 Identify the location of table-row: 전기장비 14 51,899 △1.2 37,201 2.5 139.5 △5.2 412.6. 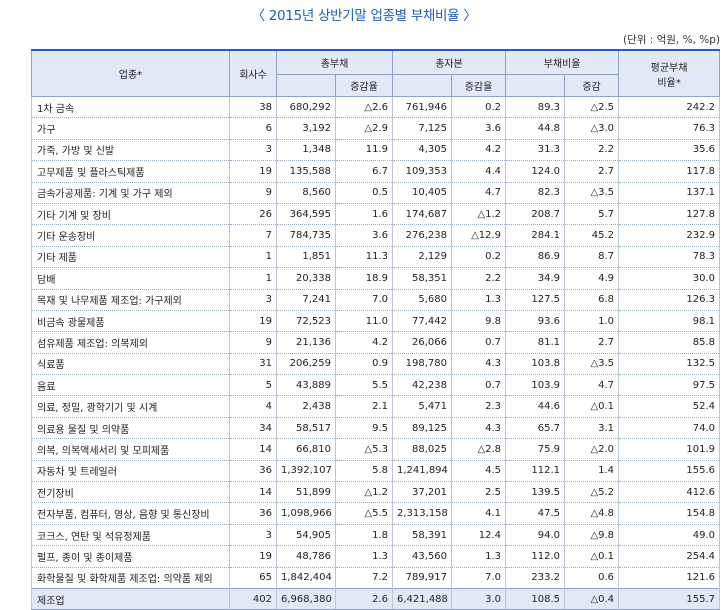
(376, 492).